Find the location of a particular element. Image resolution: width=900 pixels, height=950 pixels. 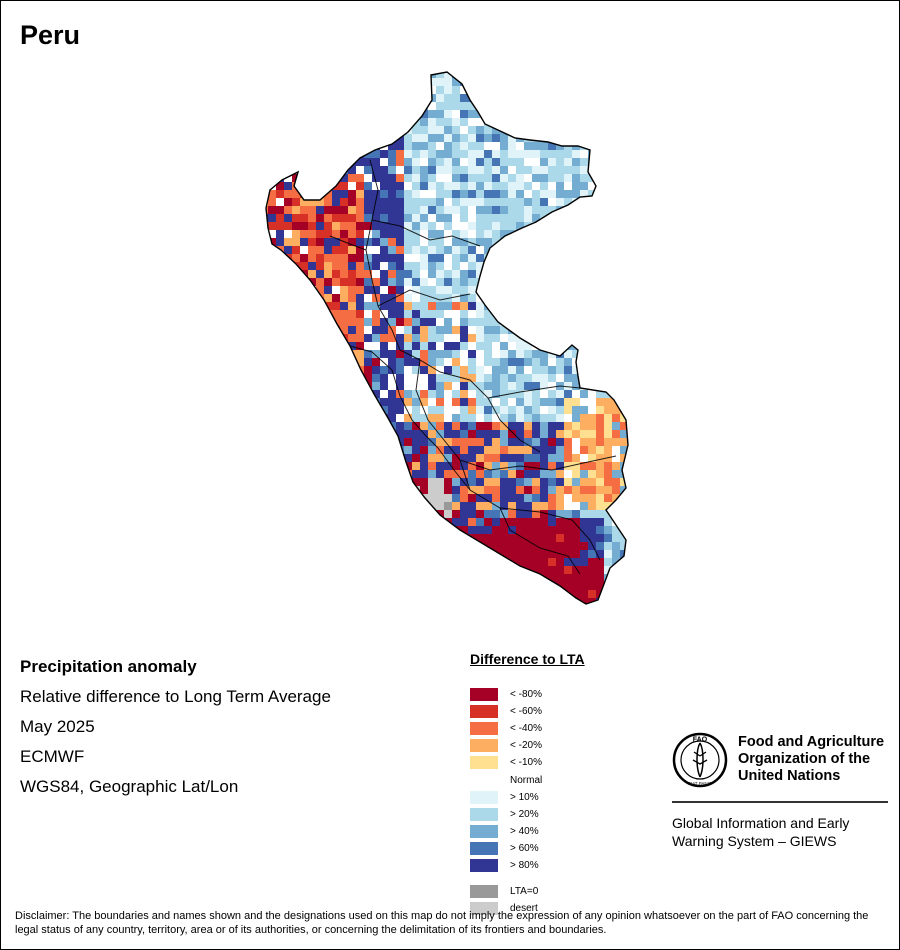

legend-label: Normal is located at coordinates (526, 780).